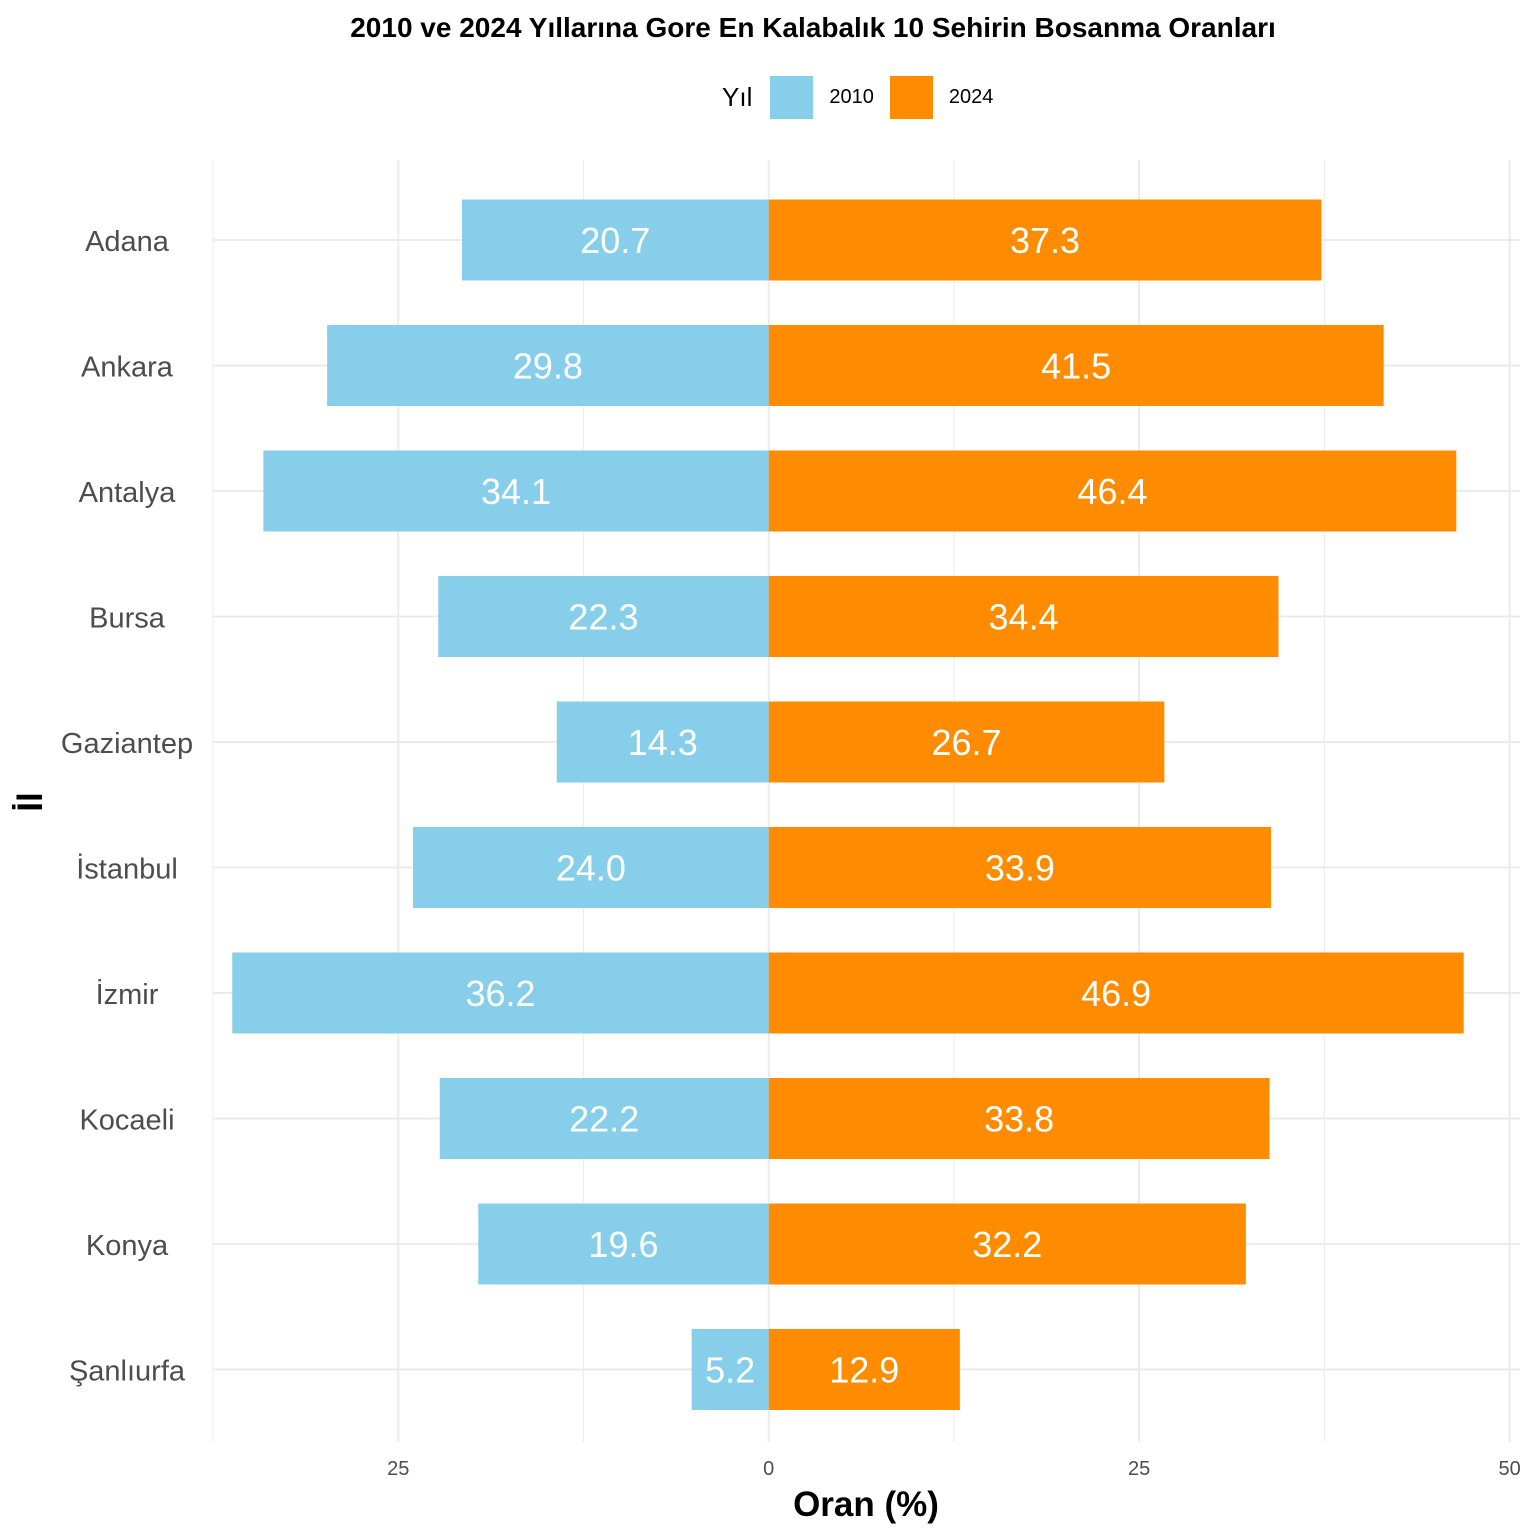  Describe the element at coordinates (398, 1469) in the screenshot. I see `x-tick-label-0: 25` at that location.